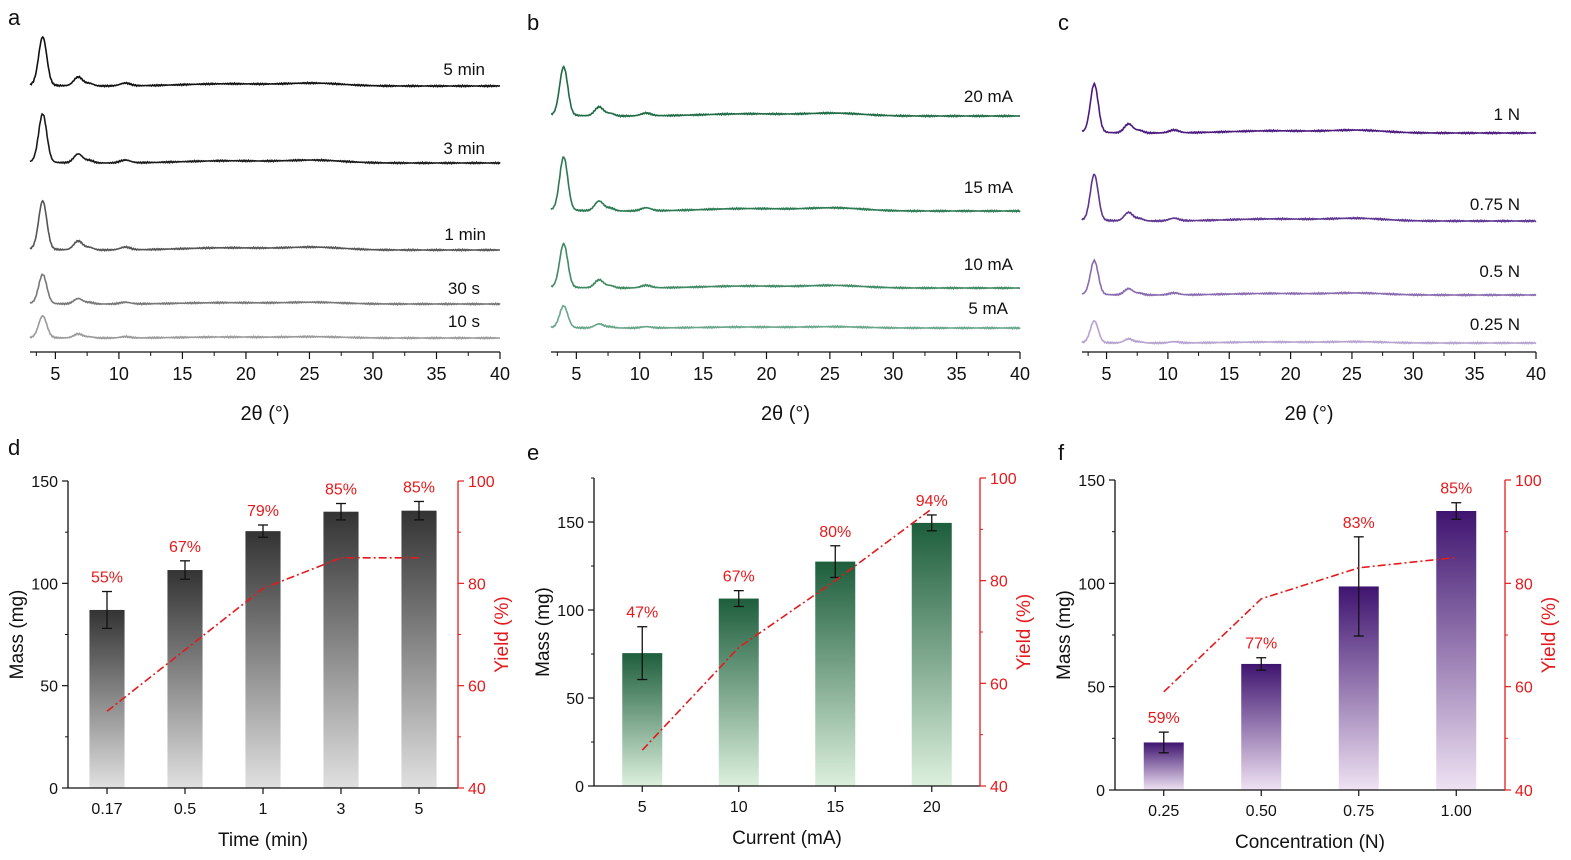 The width and height of the screenshot is (1571, 860). Describe the element at coordinates (263, 809) in the screenshot. I see `x-tick-label: 1` at that location.